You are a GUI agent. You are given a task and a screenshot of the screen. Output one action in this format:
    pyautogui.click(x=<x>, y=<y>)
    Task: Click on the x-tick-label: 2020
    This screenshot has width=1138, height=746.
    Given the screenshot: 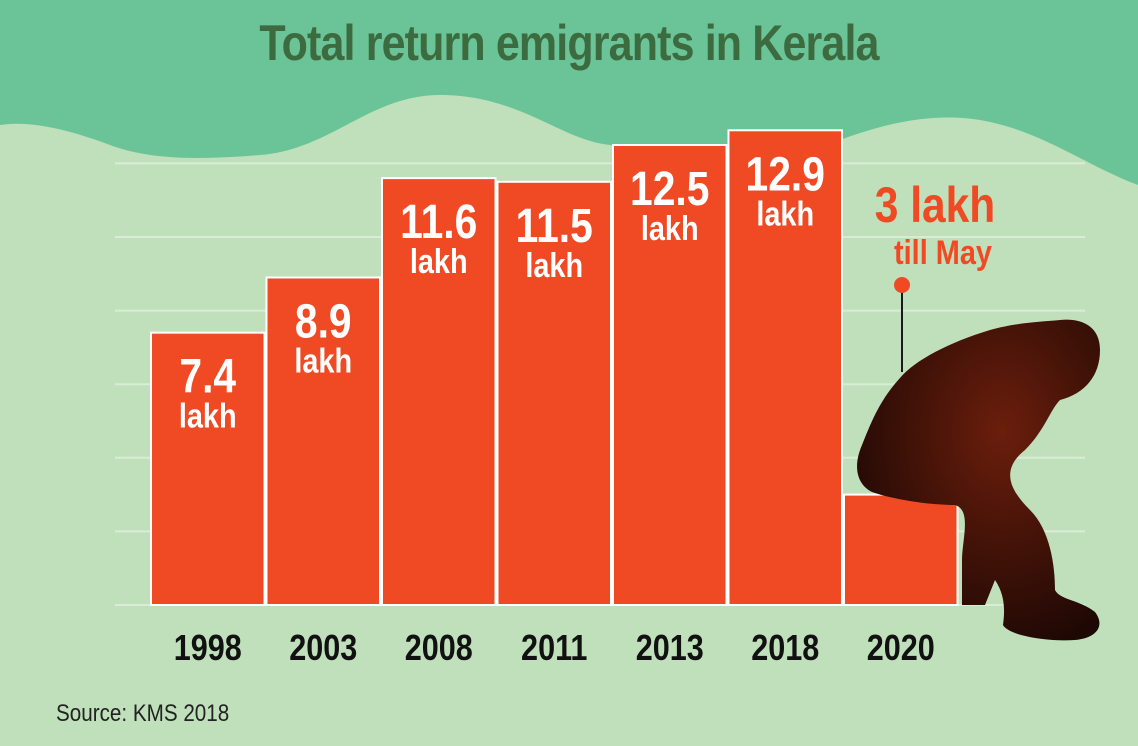 What is the action you would take?
    pyautogui.click(x=901, y=649)
    